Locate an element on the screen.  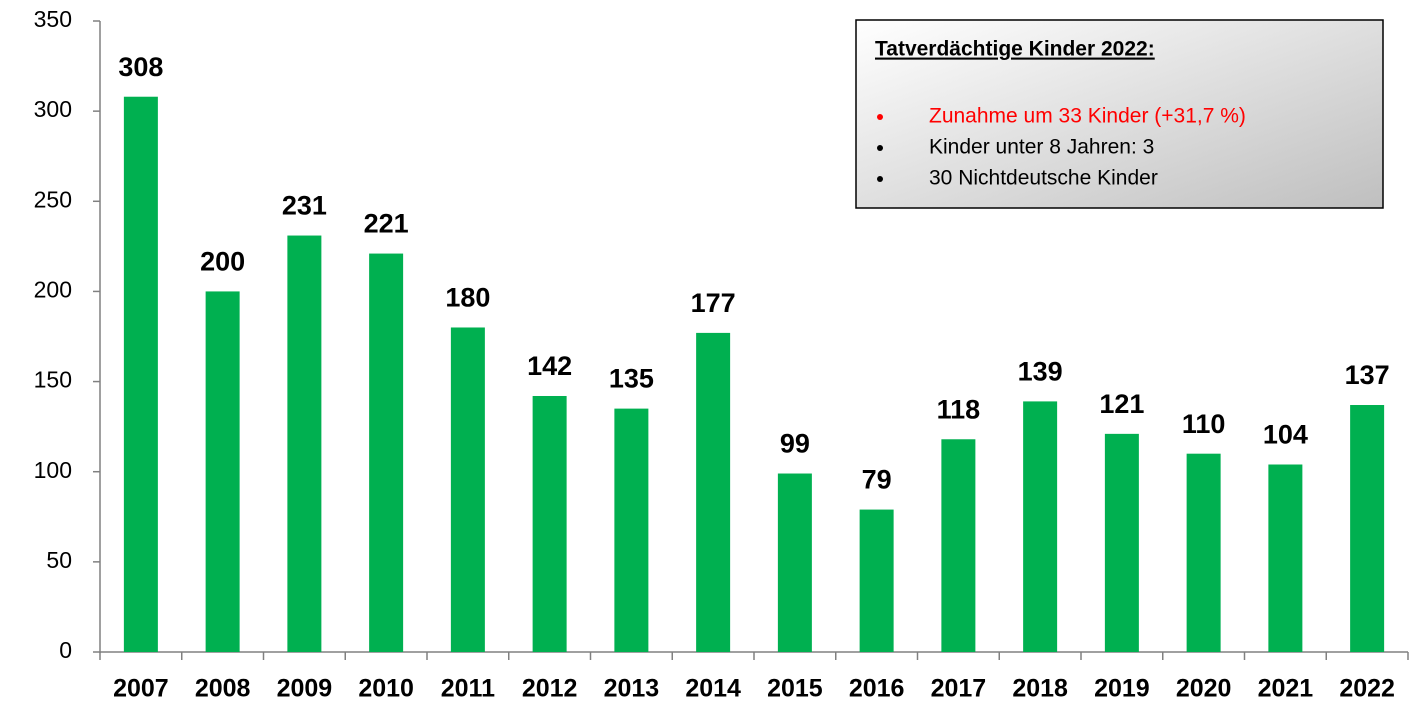
y-tick-label: 150 is located at coordinates (53, 380).